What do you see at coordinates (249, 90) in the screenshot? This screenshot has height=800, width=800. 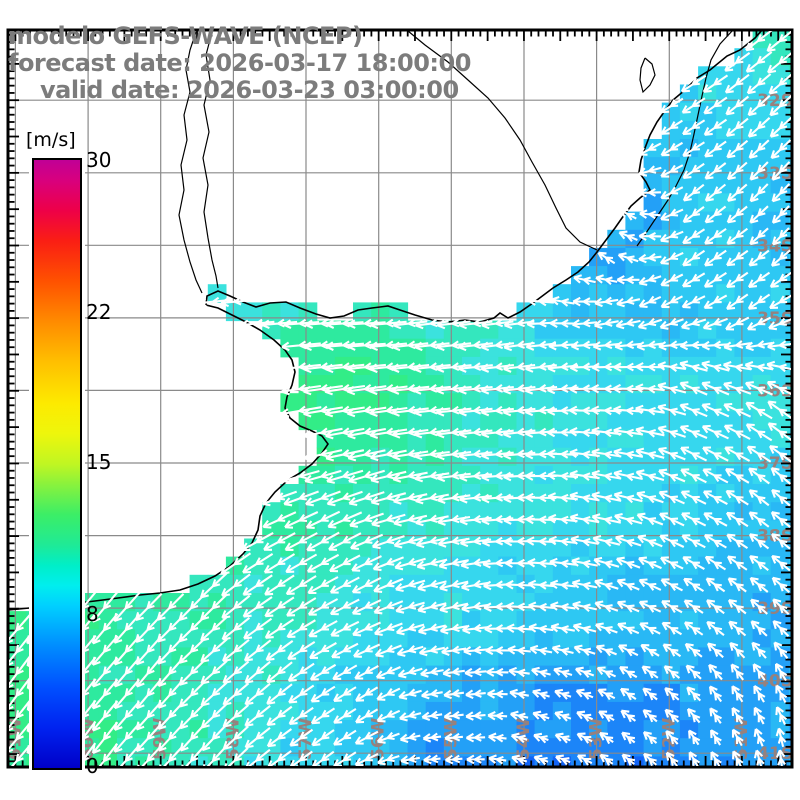 I see `valid-date-text: valid date: 2026-03-23 03:00:00` at bounding box center [249, 90].